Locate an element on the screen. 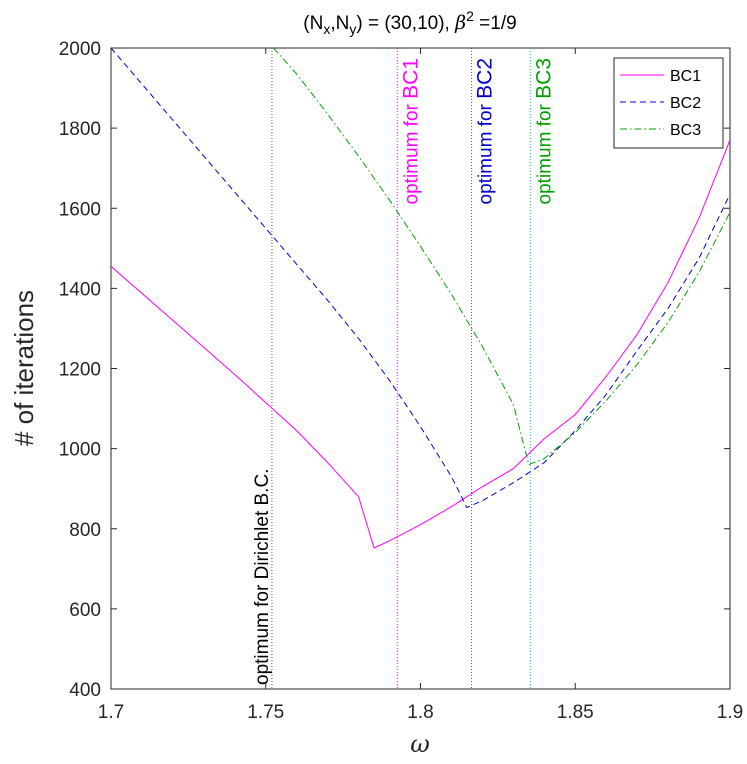 This screenshot has width=747, height=764. vline-label: optimum for Dirichlet B.C. is located at coordinates (262, 577).